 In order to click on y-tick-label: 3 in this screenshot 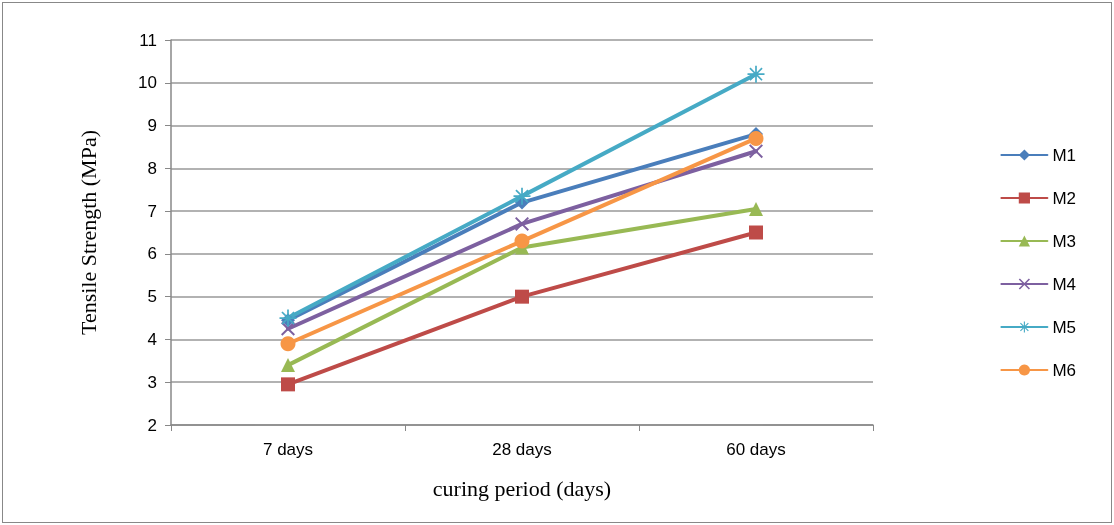, I will do `click(152, 382)`.